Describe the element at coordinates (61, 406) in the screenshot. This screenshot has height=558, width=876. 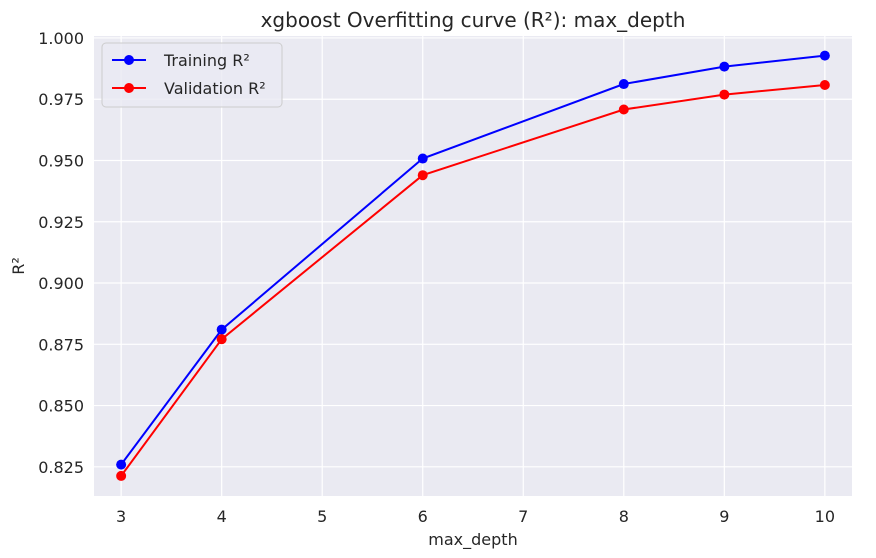
I see `y-tick-label: 0.850` at that location.